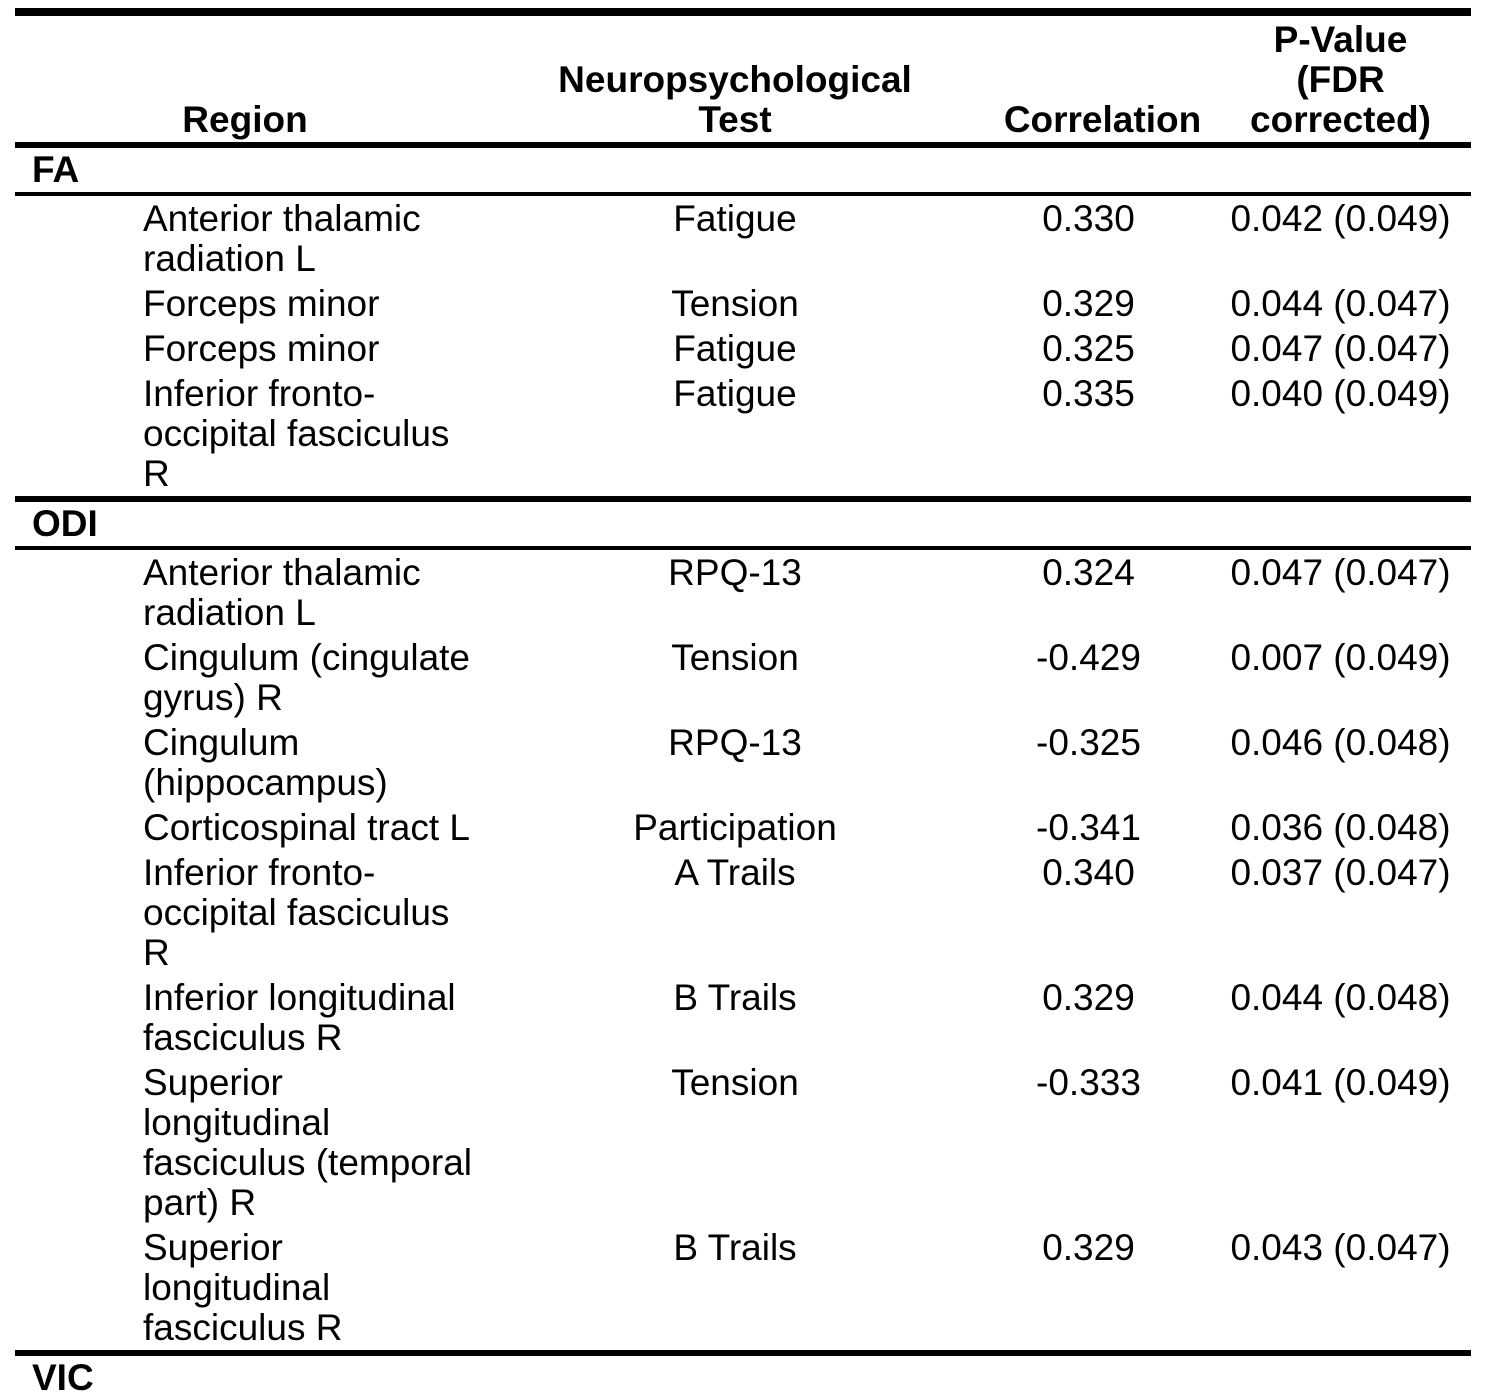 The width and height of the screenshot is (1486, 1400). Describe the element at coordinates (1340, 872) in the screenshot. I see `p-value-cell: 0.037 (0.047)` at that location.